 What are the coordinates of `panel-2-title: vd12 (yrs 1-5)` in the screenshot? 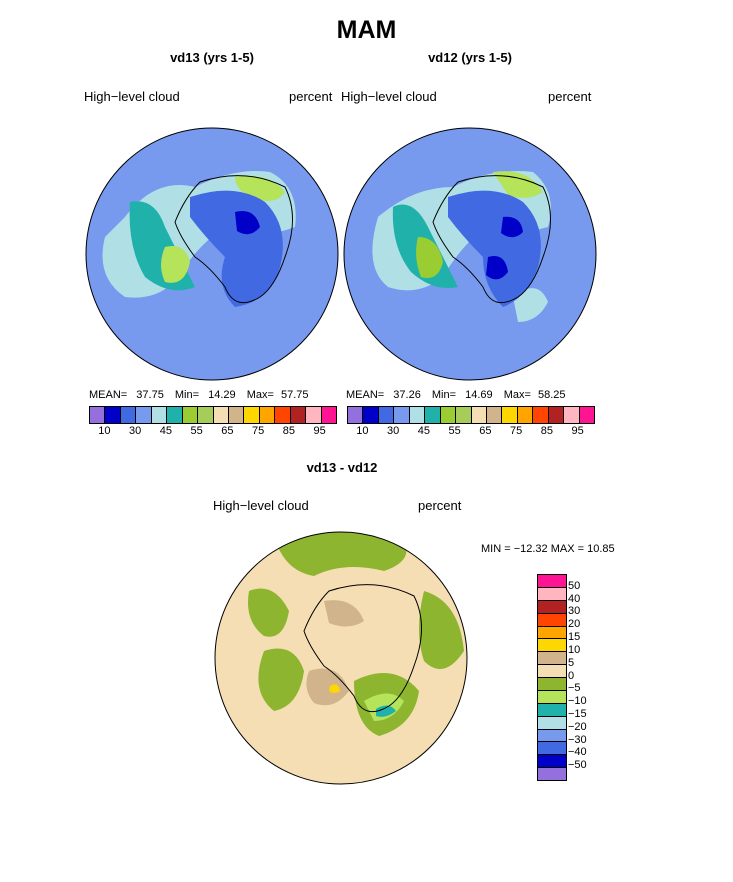 It's located at (470, 57).